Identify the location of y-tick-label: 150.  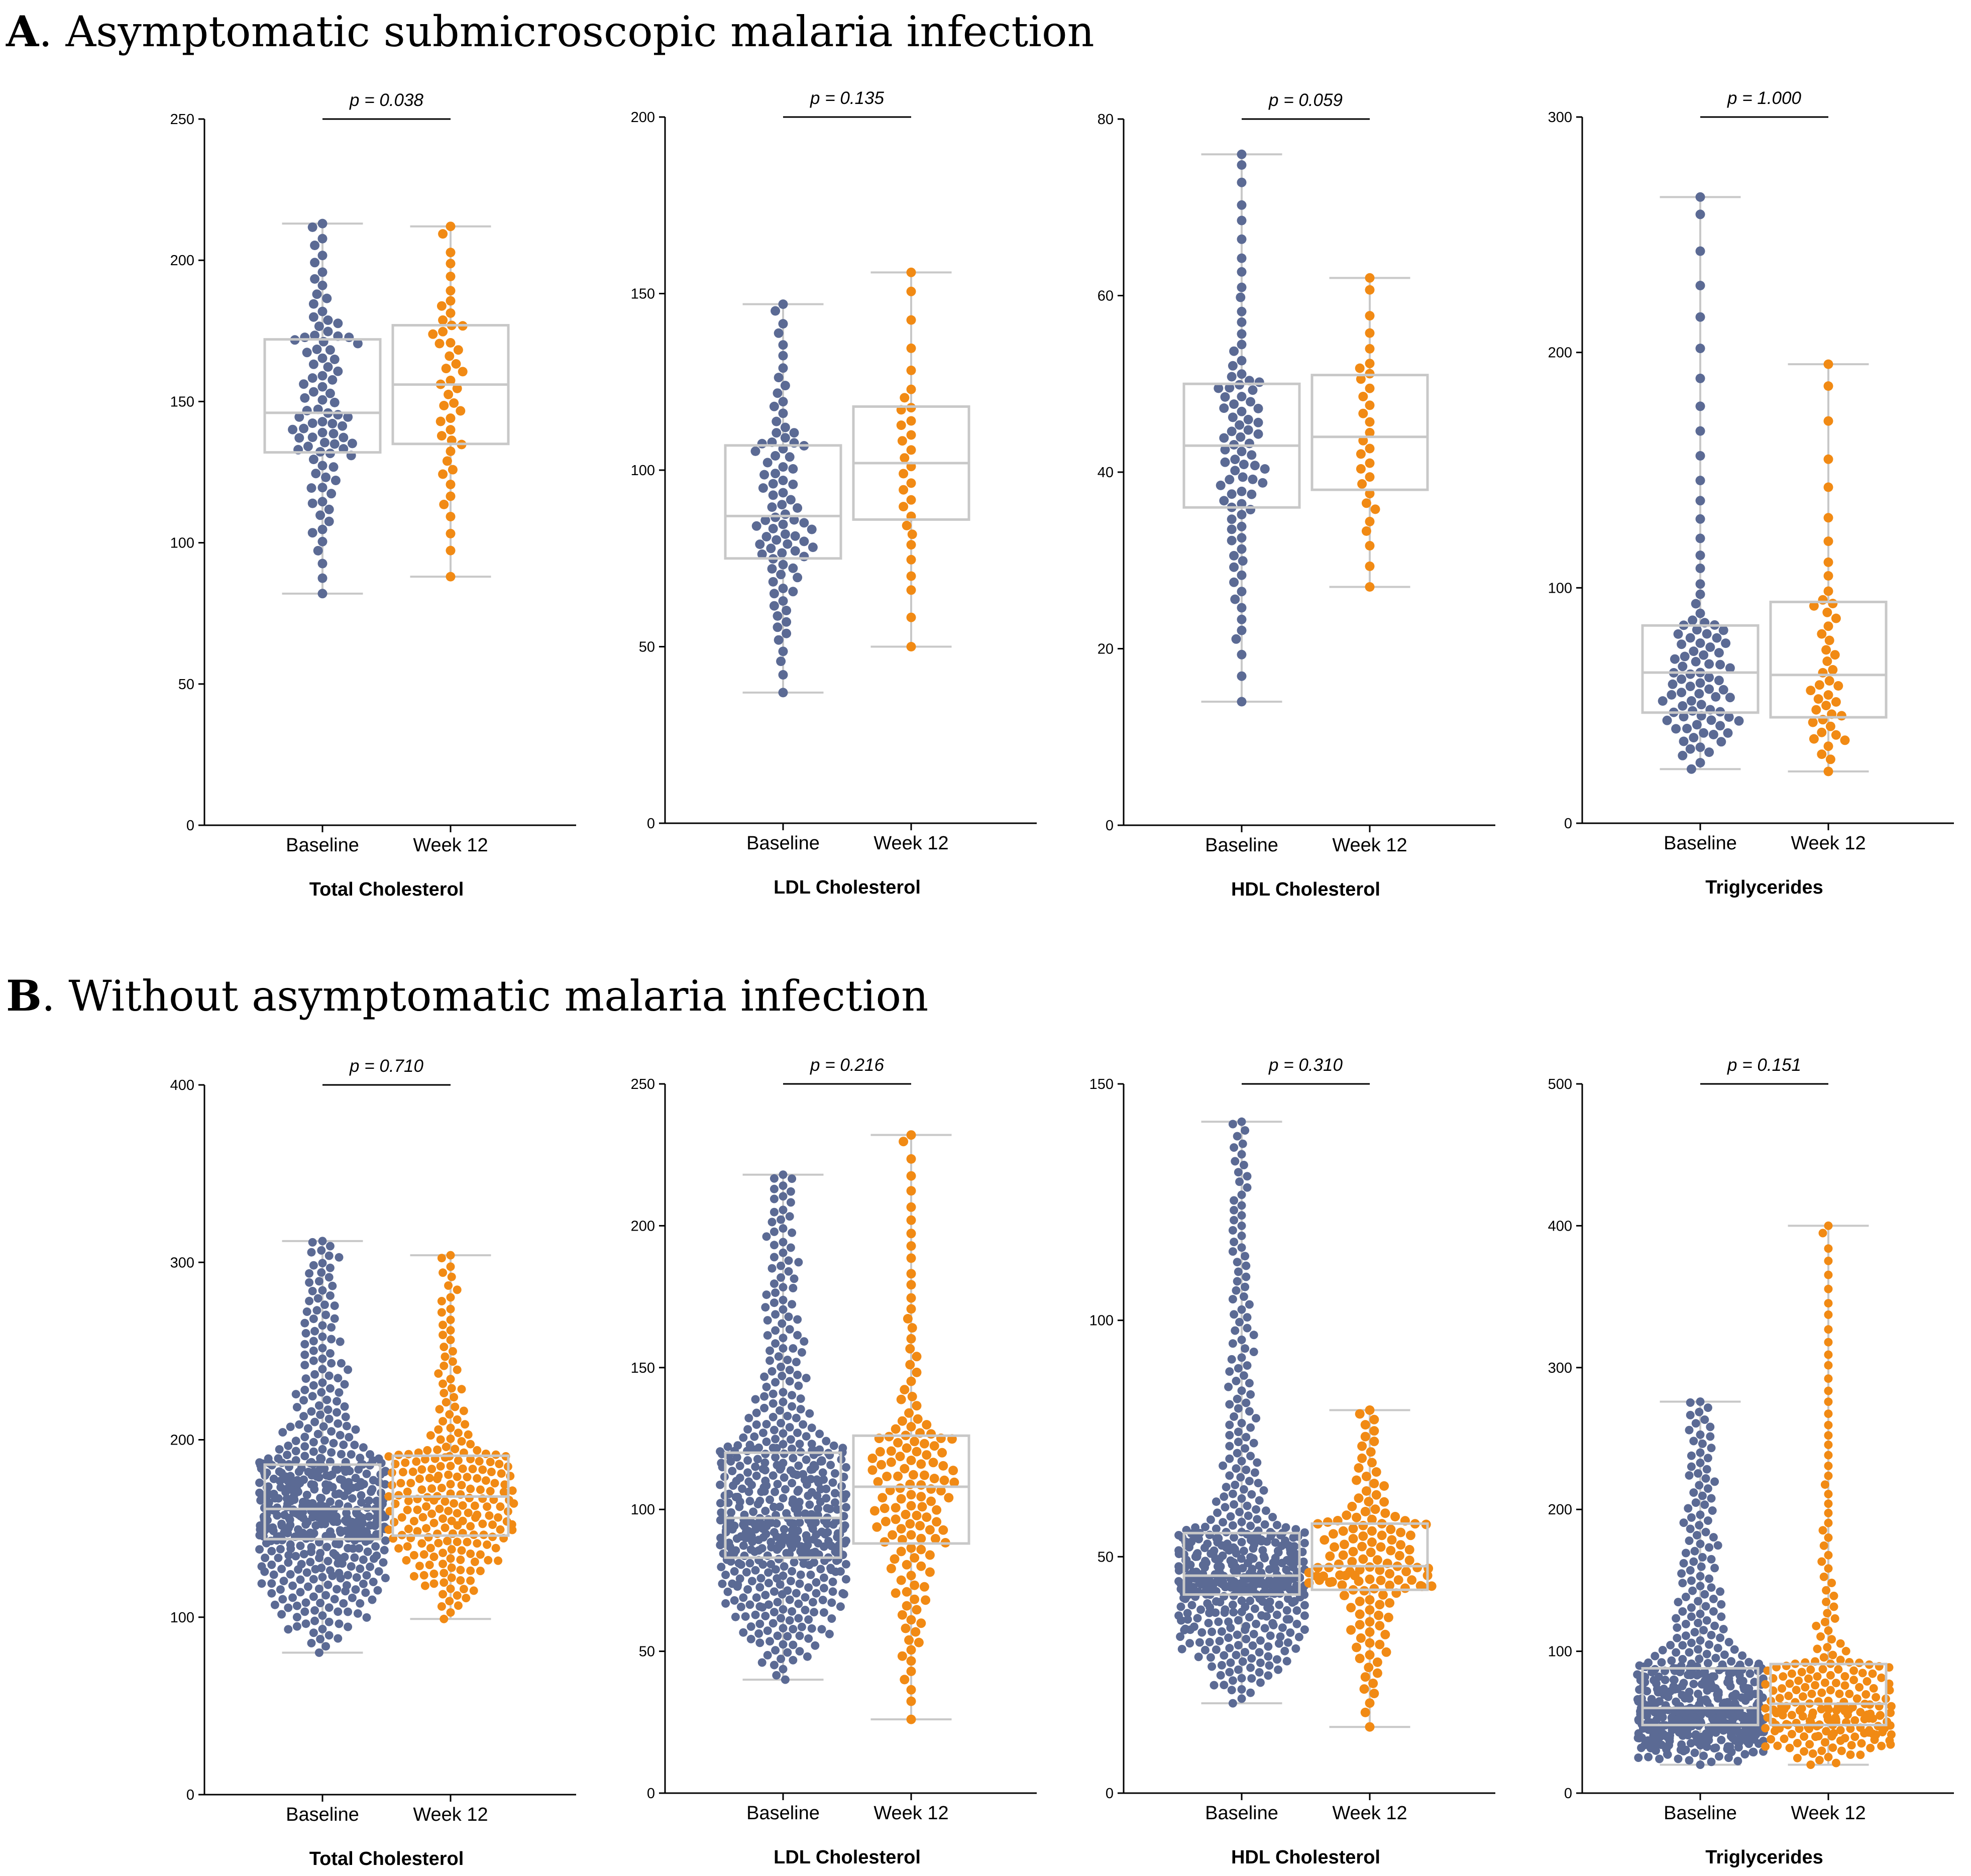
(182, 402).